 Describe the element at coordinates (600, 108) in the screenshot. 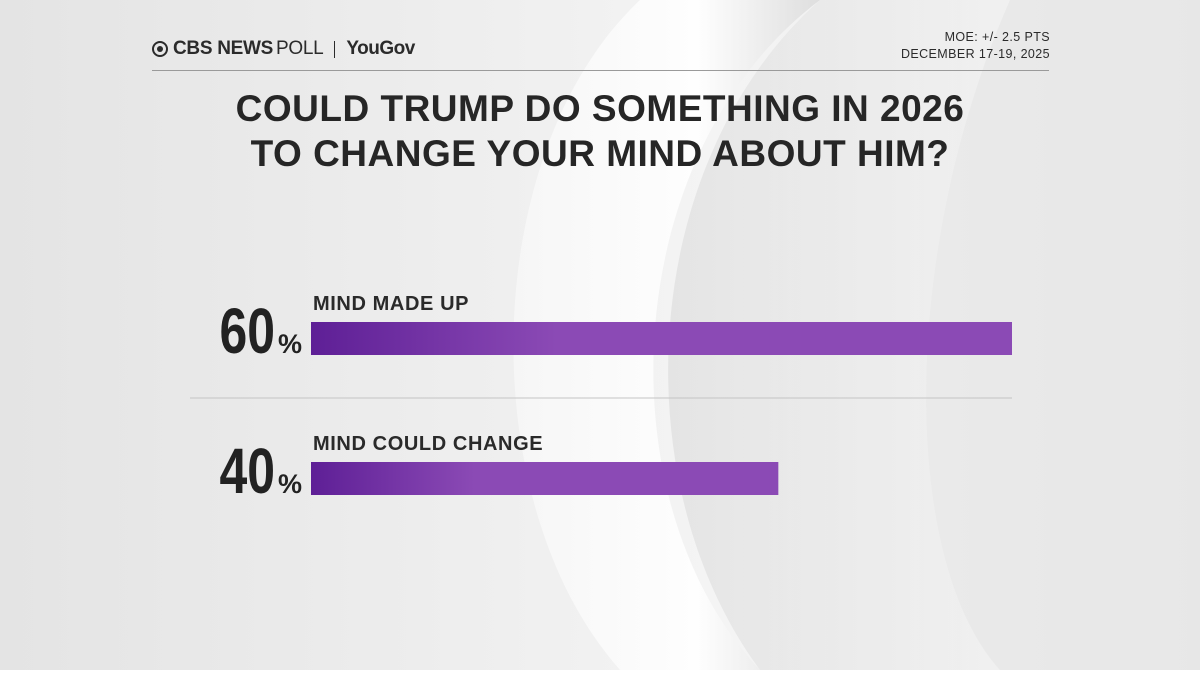

I see `title-line-1: COULD TRUMP DO SOMETHING IN 2026` at that location.